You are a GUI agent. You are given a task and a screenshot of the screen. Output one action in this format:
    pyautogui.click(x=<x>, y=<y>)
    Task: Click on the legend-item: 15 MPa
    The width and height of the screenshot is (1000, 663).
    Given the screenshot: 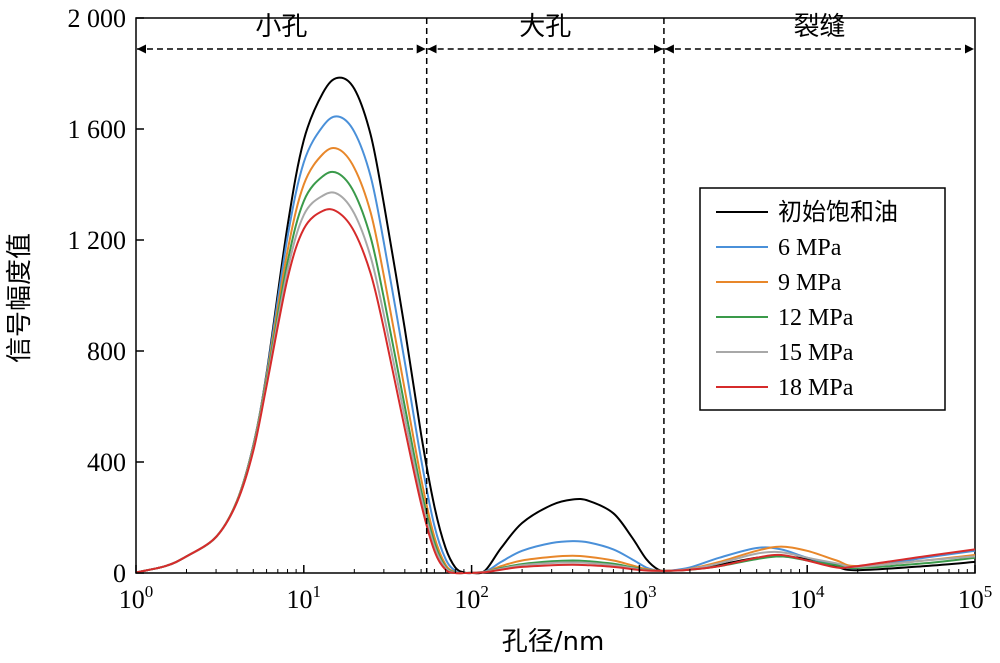 What is the action you would take?
    pyautogui.click(x=785, y=353)
    